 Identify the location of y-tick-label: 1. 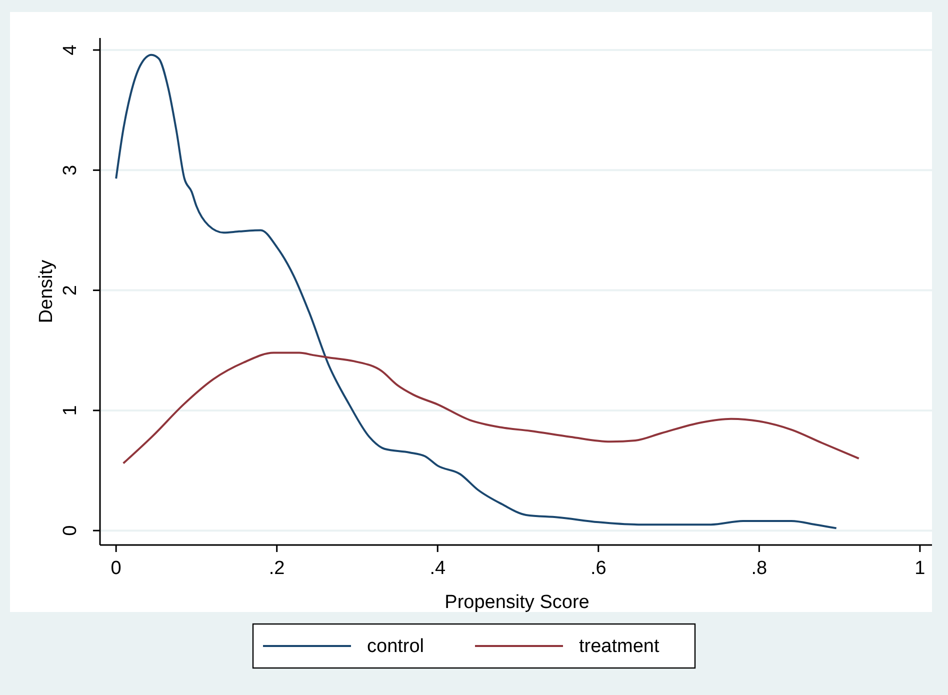
(70, 410).